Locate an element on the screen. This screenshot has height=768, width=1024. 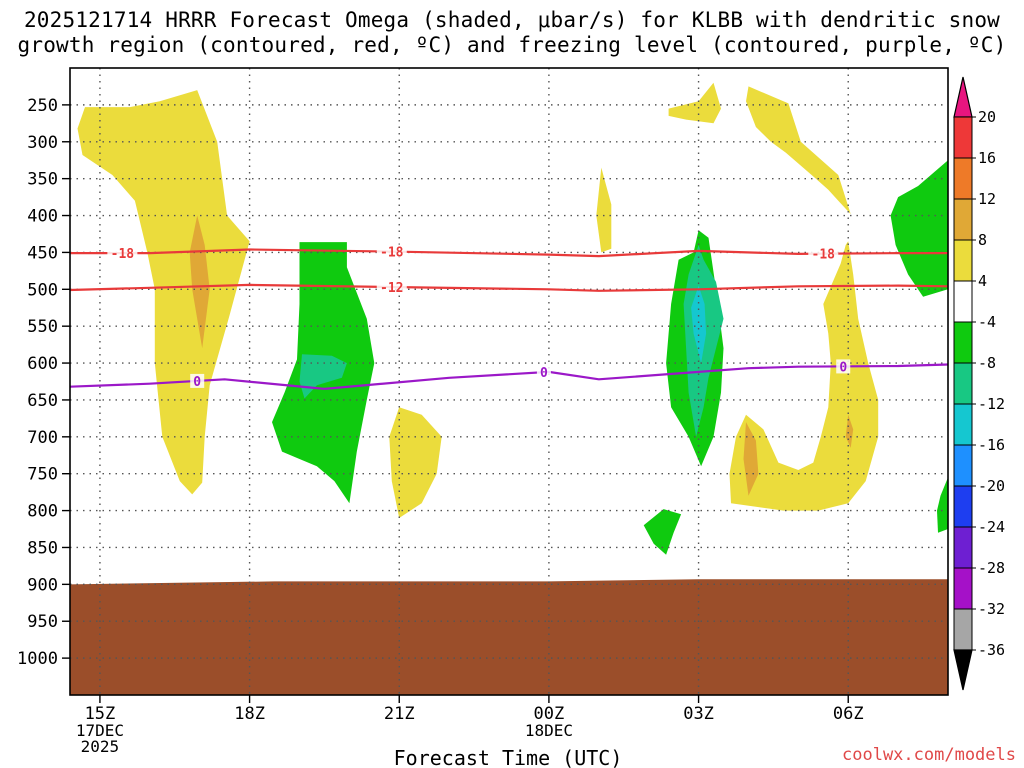
y-tick-label-750: 750 is located at coordinates (42, 475).